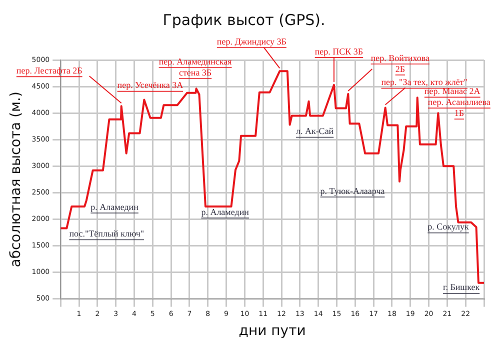  I want to click on chart-title: График высот (GPS)., so click(244, 19).